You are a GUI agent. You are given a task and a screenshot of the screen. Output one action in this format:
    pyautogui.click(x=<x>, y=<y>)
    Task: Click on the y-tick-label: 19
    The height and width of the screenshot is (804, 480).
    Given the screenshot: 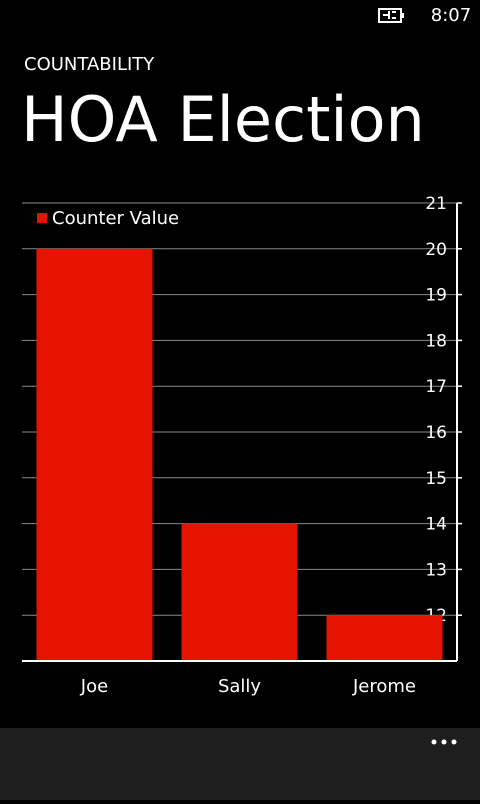 What is the action you would take?
    pyautogui.click(x=436, y=296)
    